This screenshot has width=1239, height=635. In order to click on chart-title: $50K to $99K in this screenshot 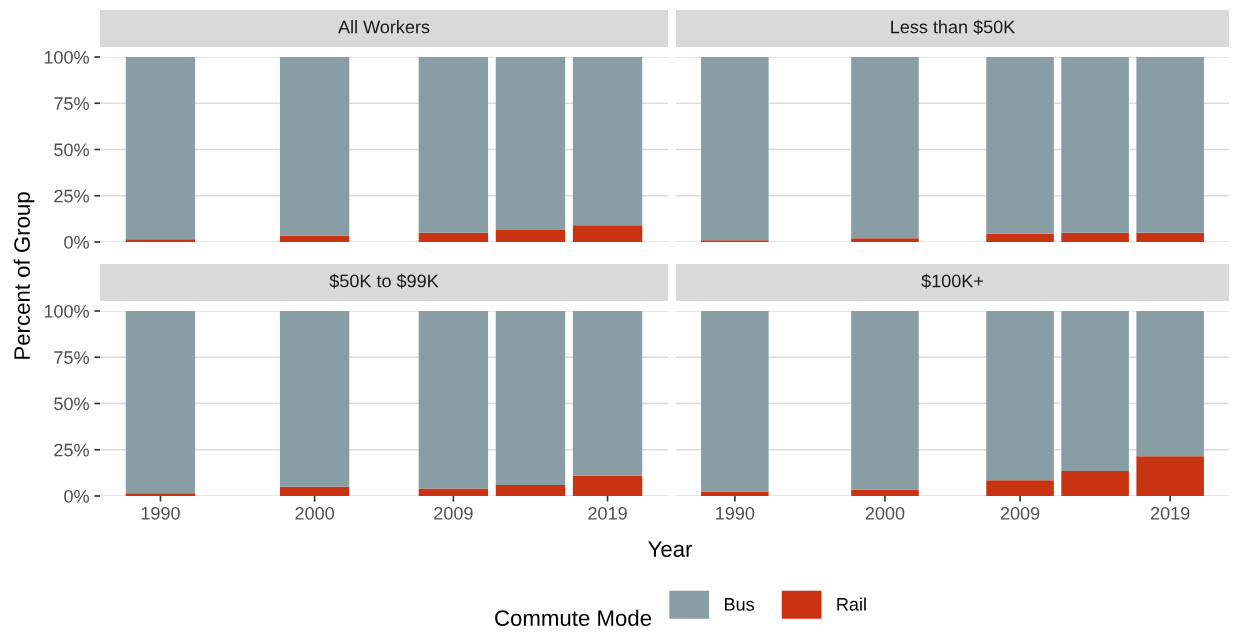, I will do `click(384, 281)`.